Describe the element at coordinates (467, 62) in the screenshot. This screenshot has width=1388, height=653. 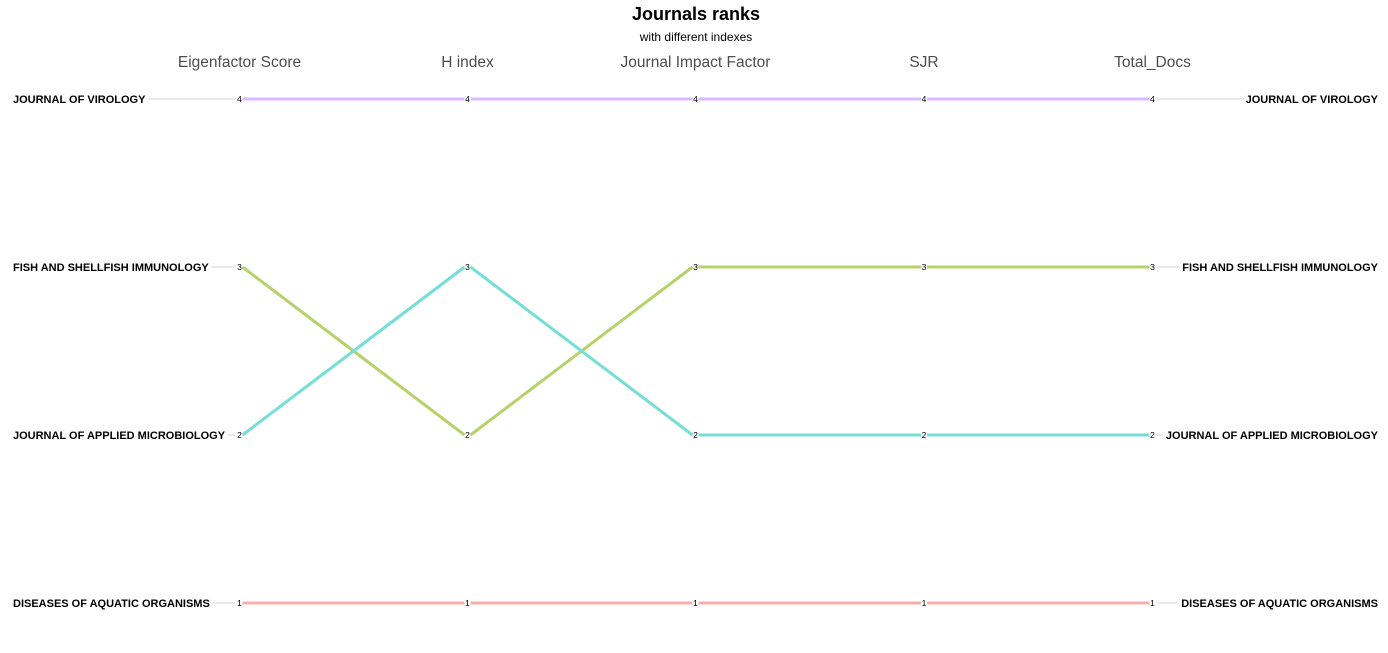
I see `column-label-h-index: H index` at that location.